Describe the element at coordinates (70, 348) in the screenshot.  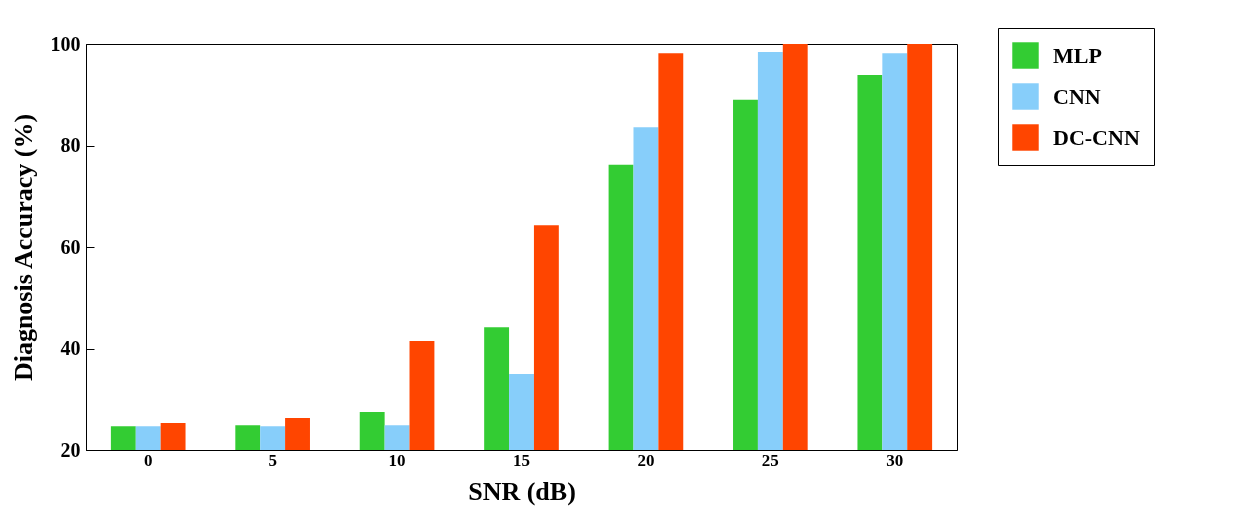
I see `y-tick-label: 40` at that location.